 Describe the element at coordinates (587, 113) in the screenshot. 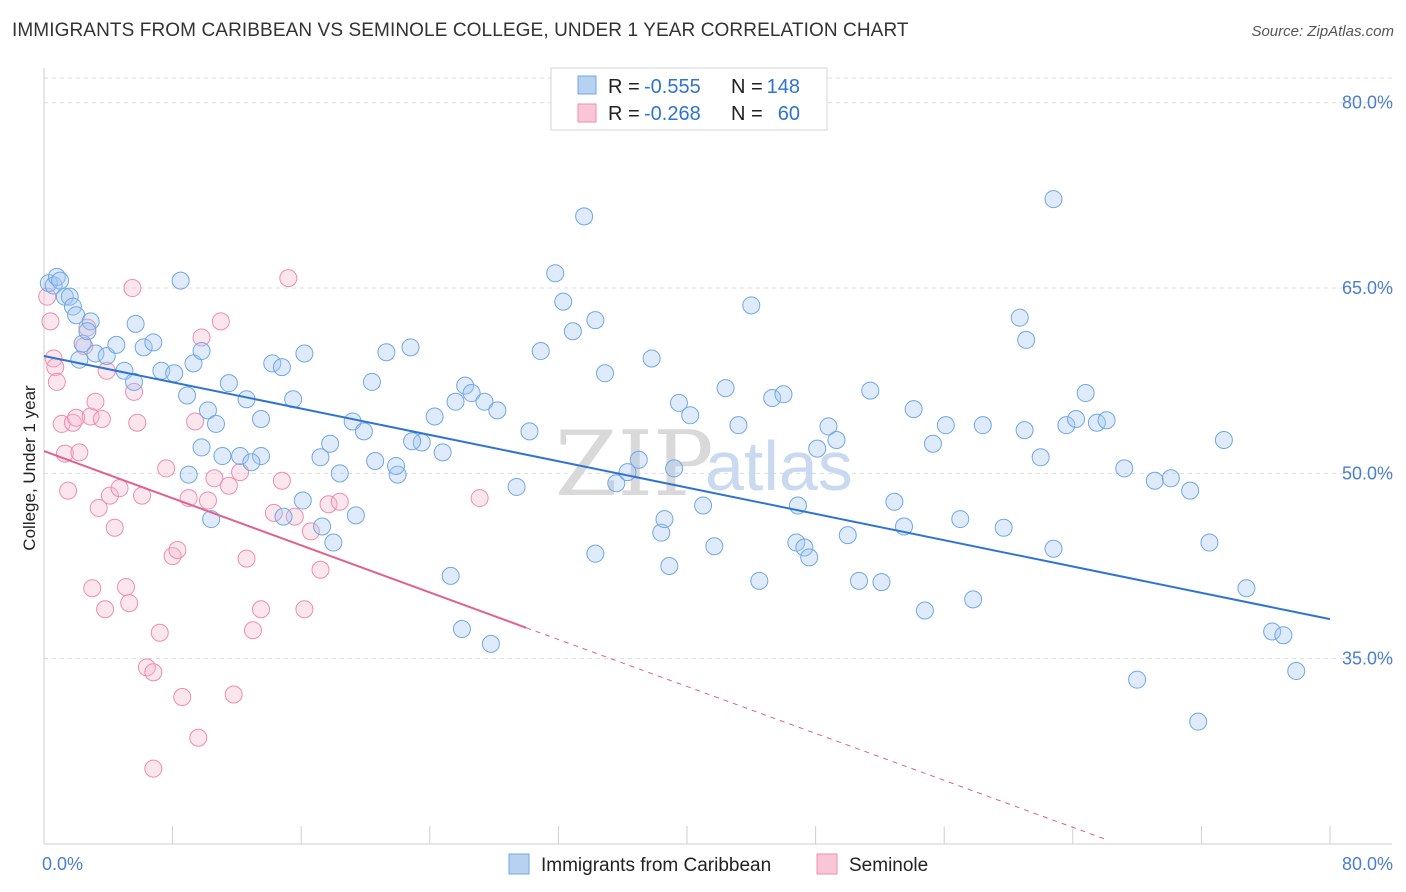

I see `legend-swatch-pink` at that location.